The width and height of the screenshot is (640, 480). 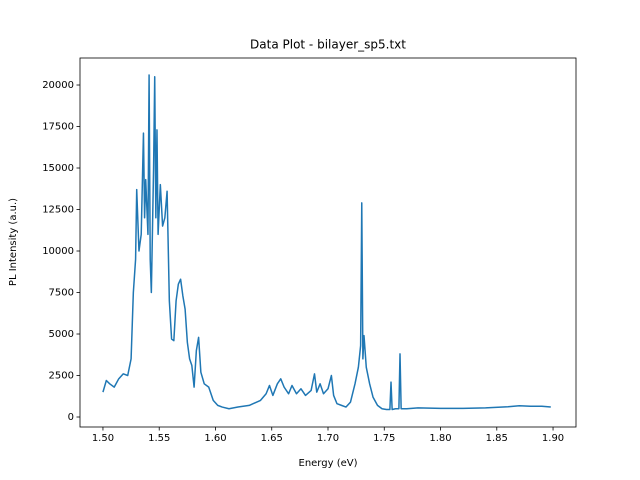 What do you see at coordinates (328, 463) in the screenshot?
I see `x-axis-label: Energy (eV)` at bounding box center [328, 463].